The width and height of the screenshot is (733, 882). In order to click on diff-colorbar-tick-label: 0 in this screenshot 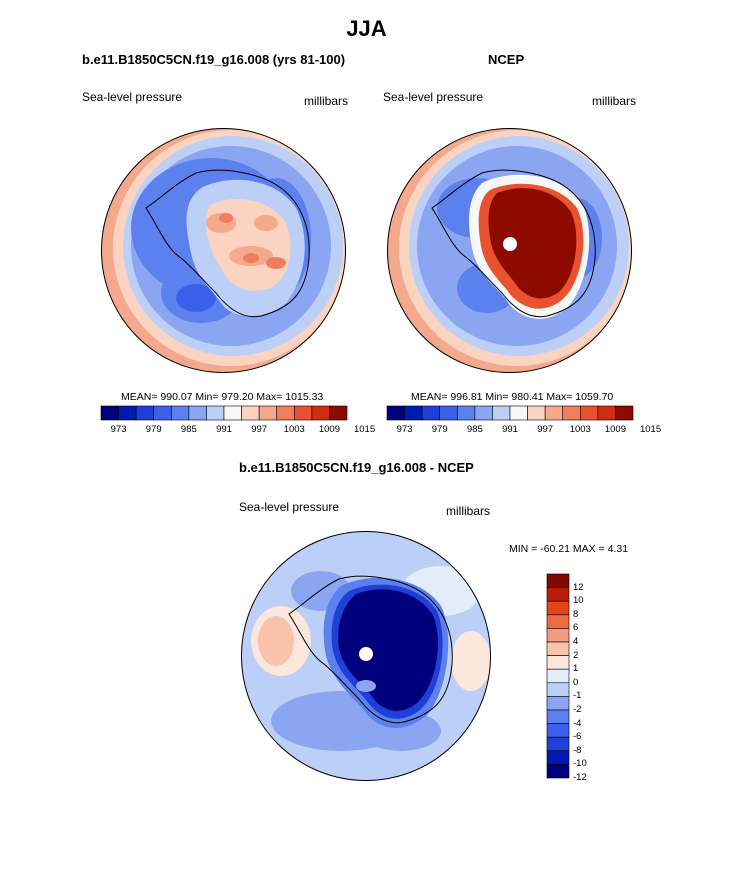, I will do `click(576, 682)`.